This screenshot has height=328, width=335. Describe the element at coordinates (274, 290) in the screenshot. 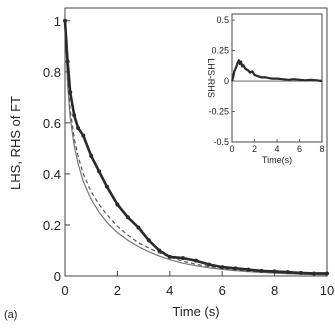

I see `main-x-tick-label: 8` at that location.